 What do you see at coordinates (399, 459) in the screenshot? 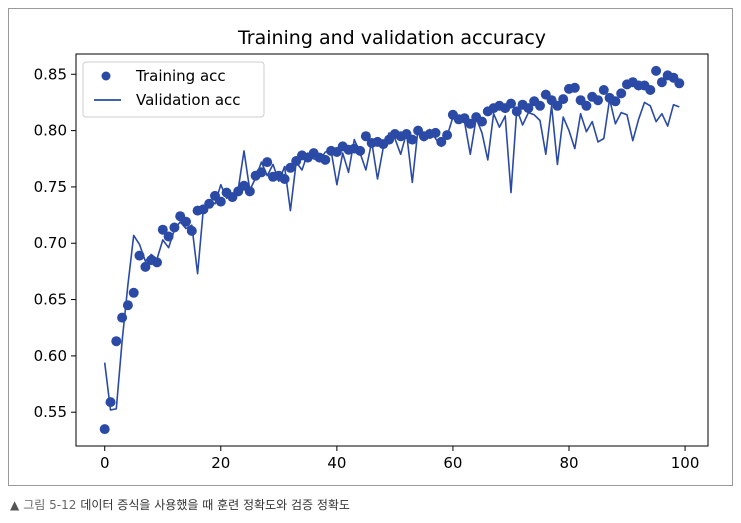
I see `x-axis: 0 20 40 60 80 100` at bounding box center [399, 459].